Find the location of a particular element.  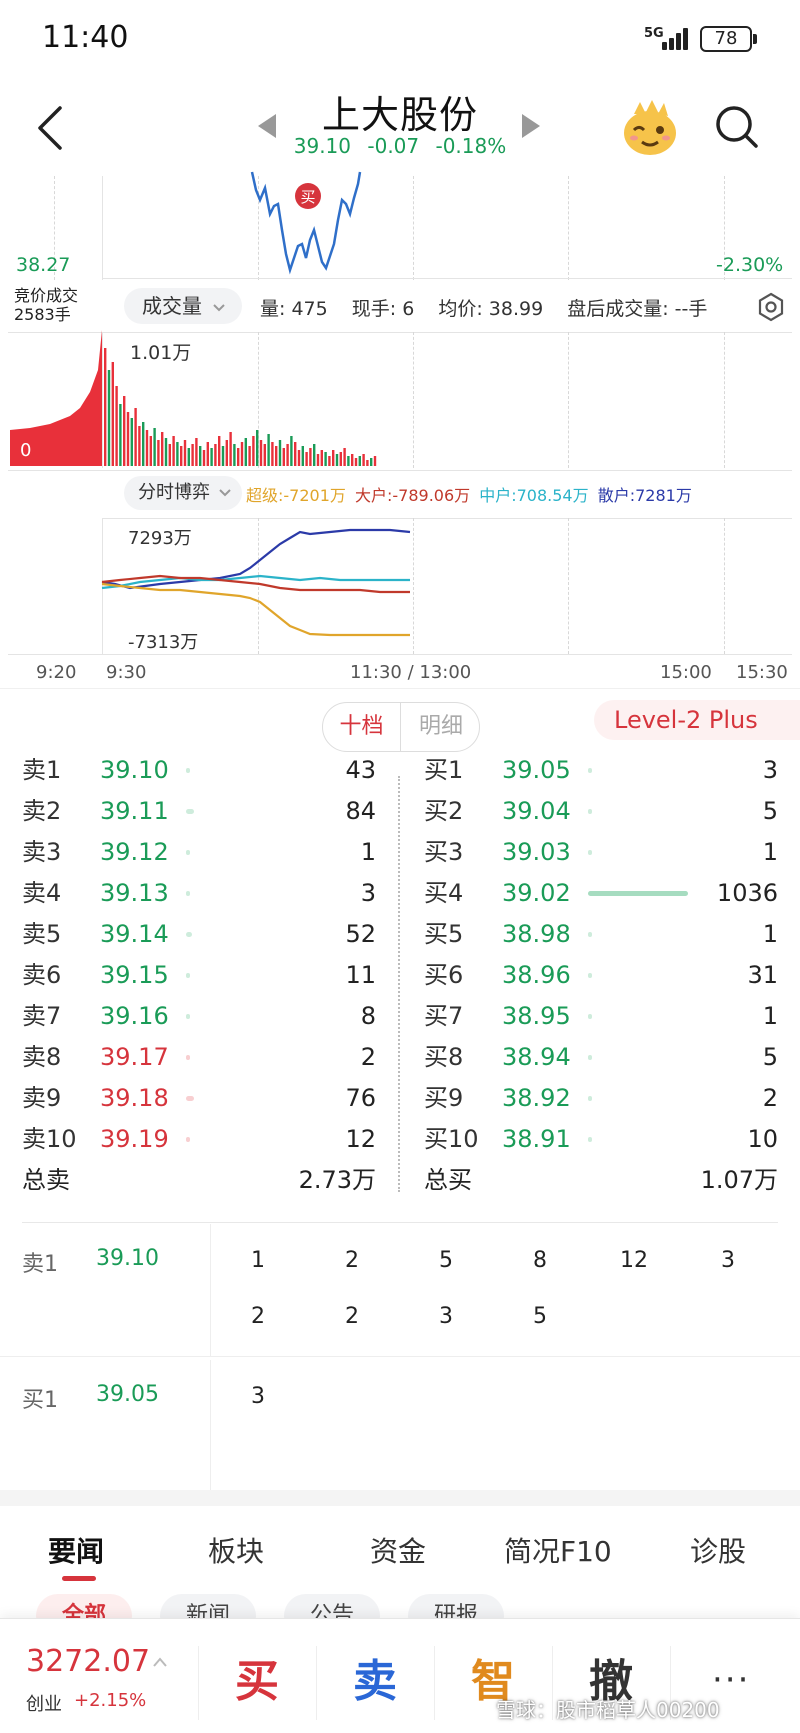

next-stock-button is located at coordinates (531, 128).